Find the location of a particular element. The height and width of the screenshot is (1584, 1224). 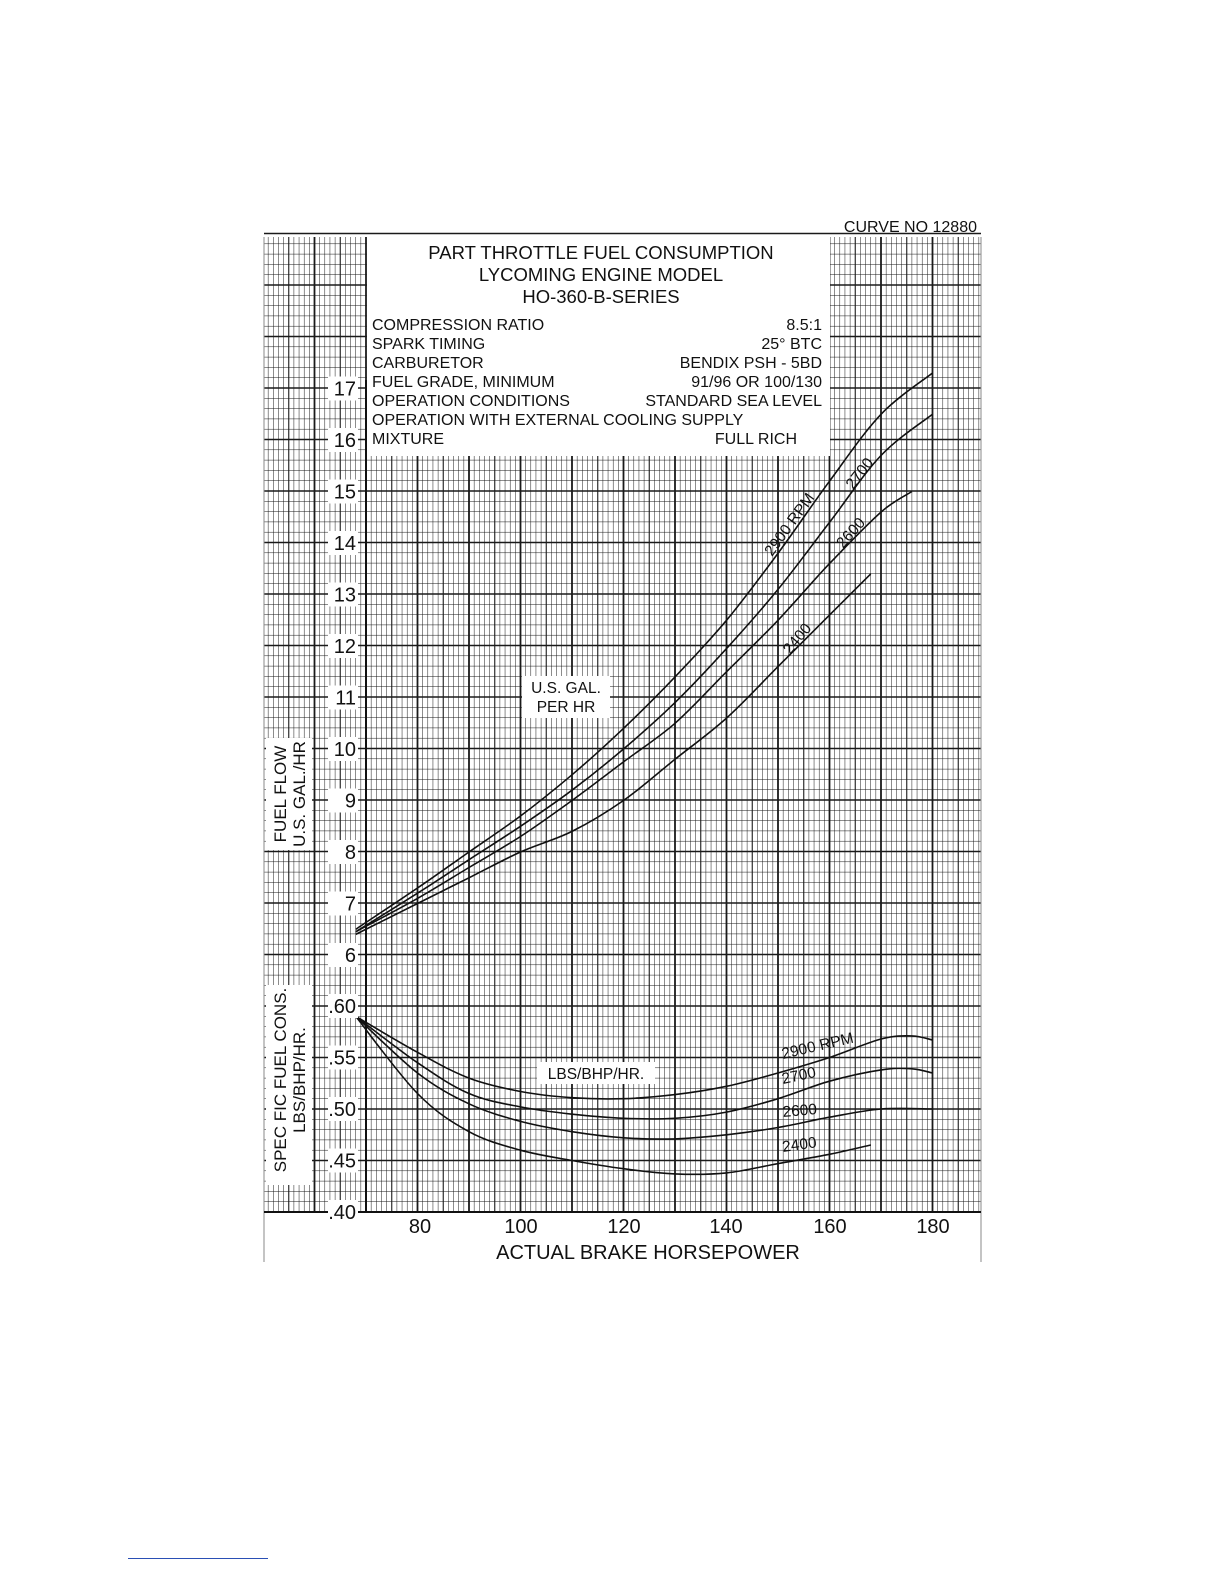

title-box-background is located at coordinates (598, 346).